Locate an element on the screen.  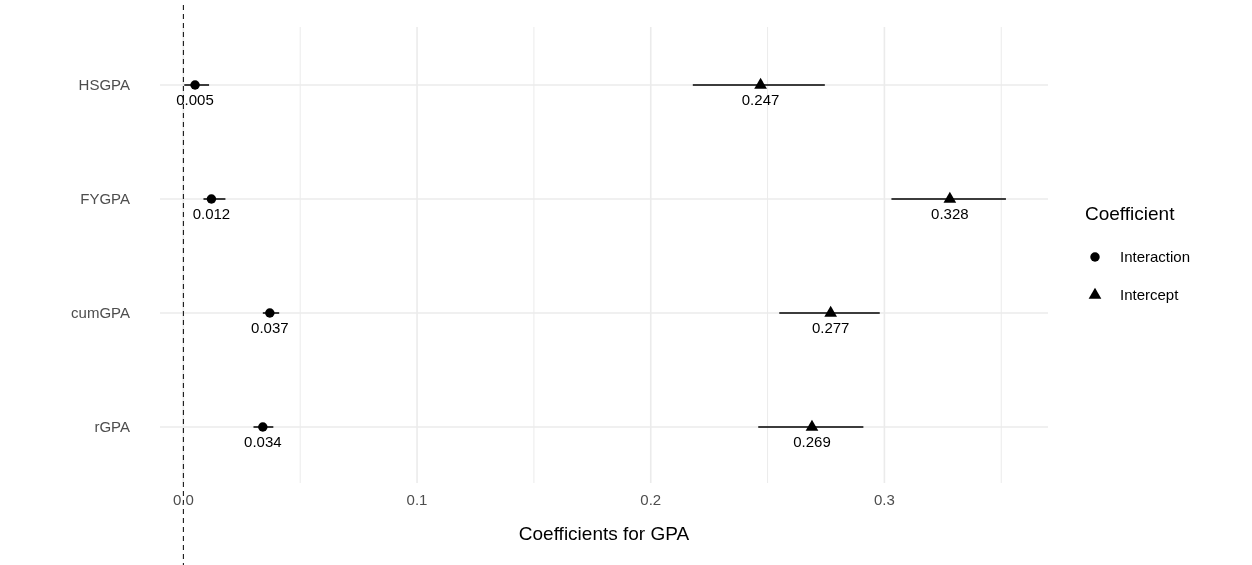
x-tick-label: 0.1 is located at coordinates (417, 499).